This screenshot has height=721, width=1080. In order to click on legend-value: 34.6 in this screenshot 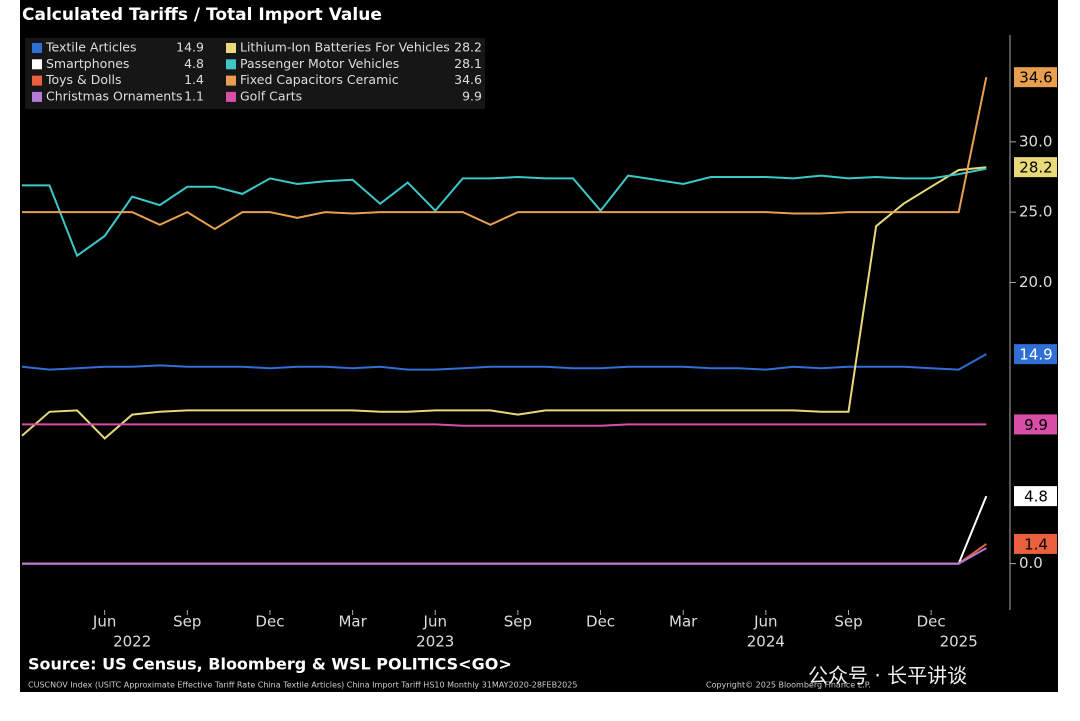, I will do `click(468, 79)`.